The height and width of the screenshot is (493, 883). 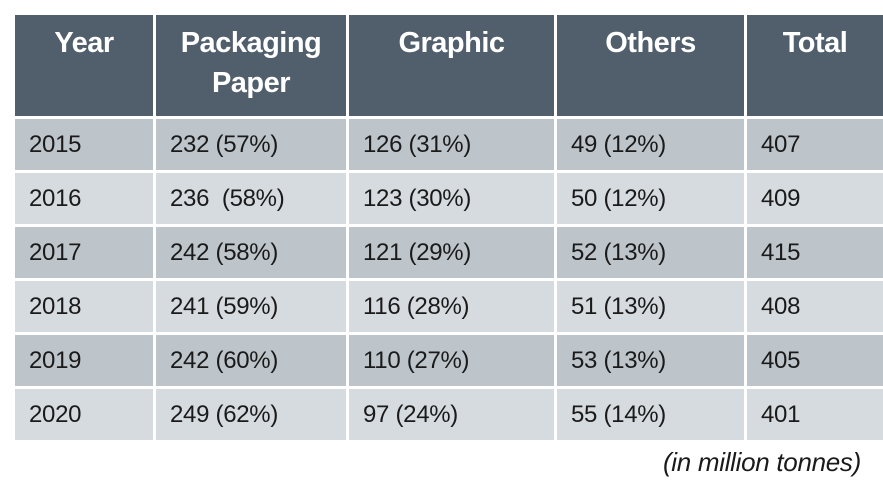 What do you see at coordinates (650, 414) in the screenshot?
I see `cell-others: 55 (14%)` at bounding box center [650, 414].